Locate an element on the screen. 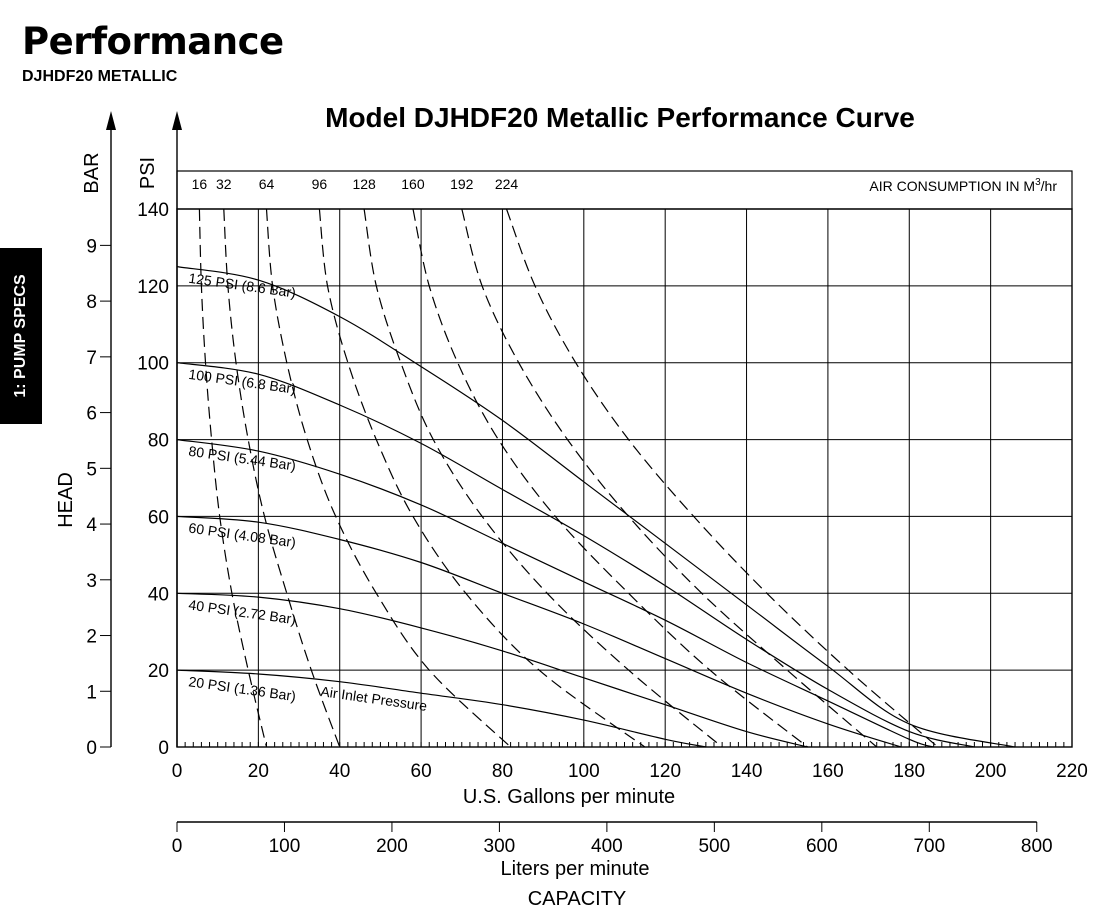  bar-tick-label: 4 is located at coordinates (91, 525).